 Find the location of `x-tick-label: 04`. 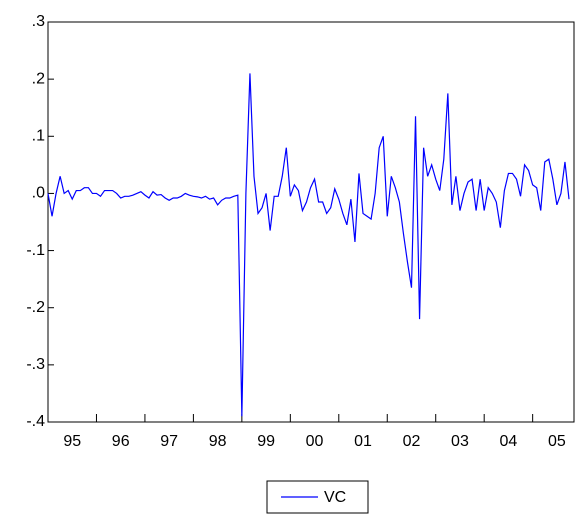

x-tick-label: 04 is located at coordinates (509, 441).